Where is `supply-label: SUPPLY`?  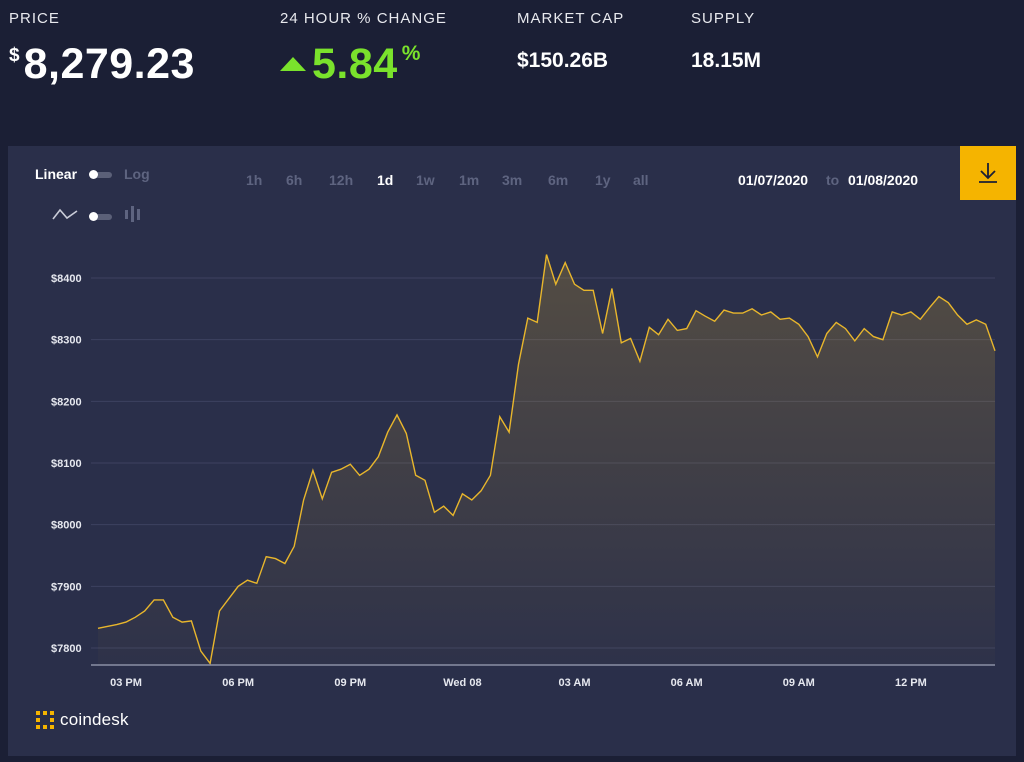
supply-label: SUPPLY is located at coordinates (723, 18).